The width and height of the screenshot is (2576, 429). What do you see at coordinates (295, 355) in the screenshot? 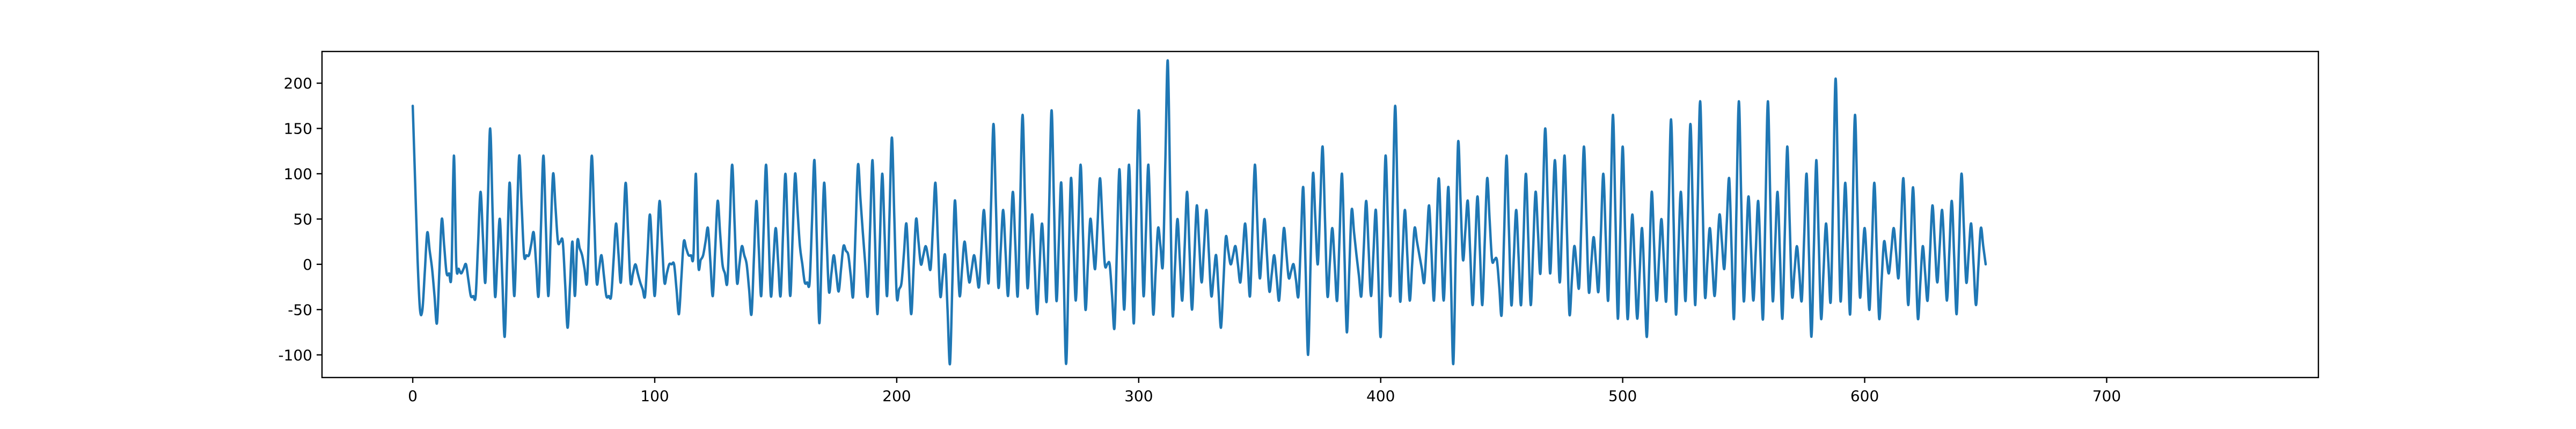
I see `y-tick-label: -100` at bounding box center [295, 355].